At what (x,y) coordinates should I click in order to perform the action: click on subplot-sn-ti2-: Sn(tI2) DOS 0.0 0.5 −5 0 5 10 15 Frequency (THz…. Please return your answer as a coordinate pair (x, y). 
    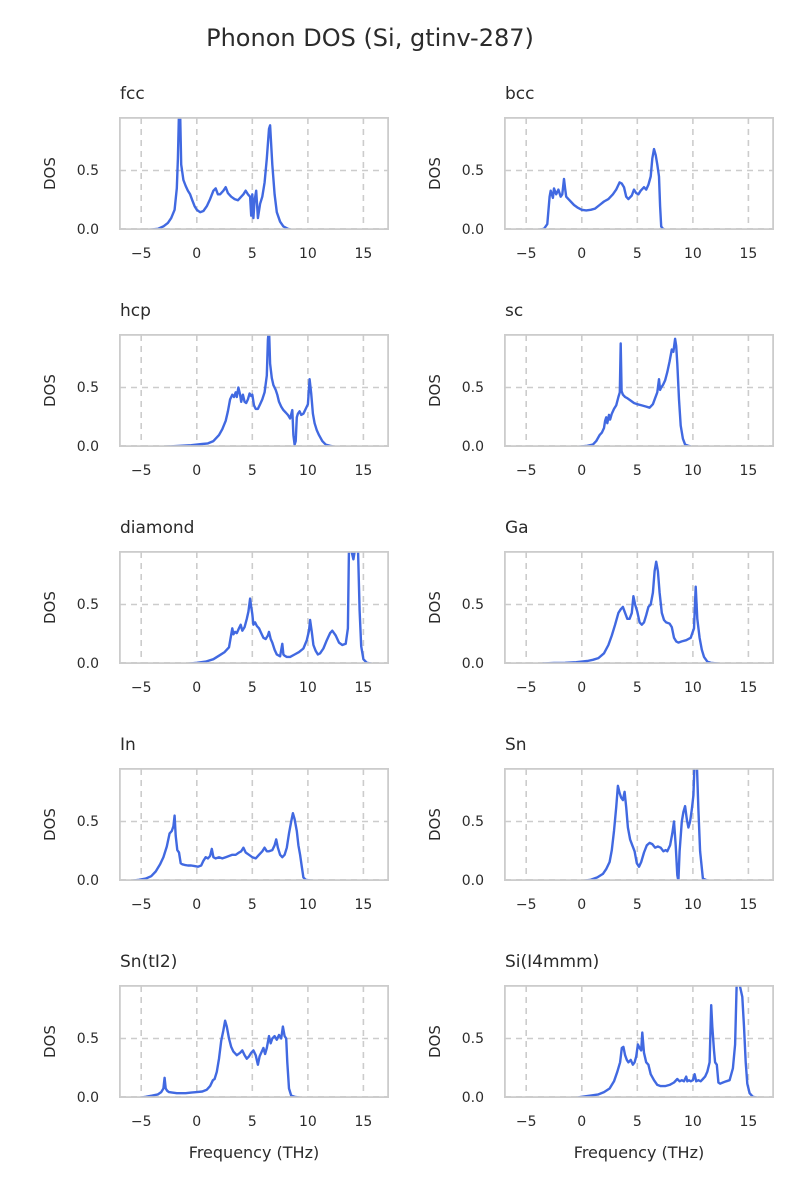
    Looking at the image, I should click on (215, 1057).